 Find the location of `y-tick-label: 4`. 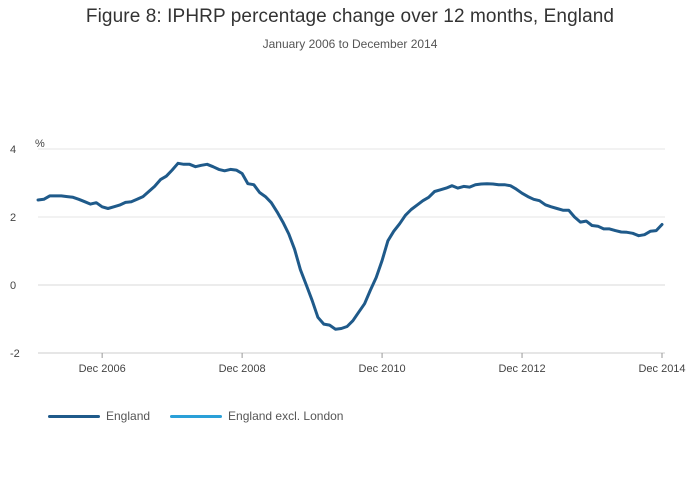

y-tick-label: 4 is located at coordinates (13, 150).